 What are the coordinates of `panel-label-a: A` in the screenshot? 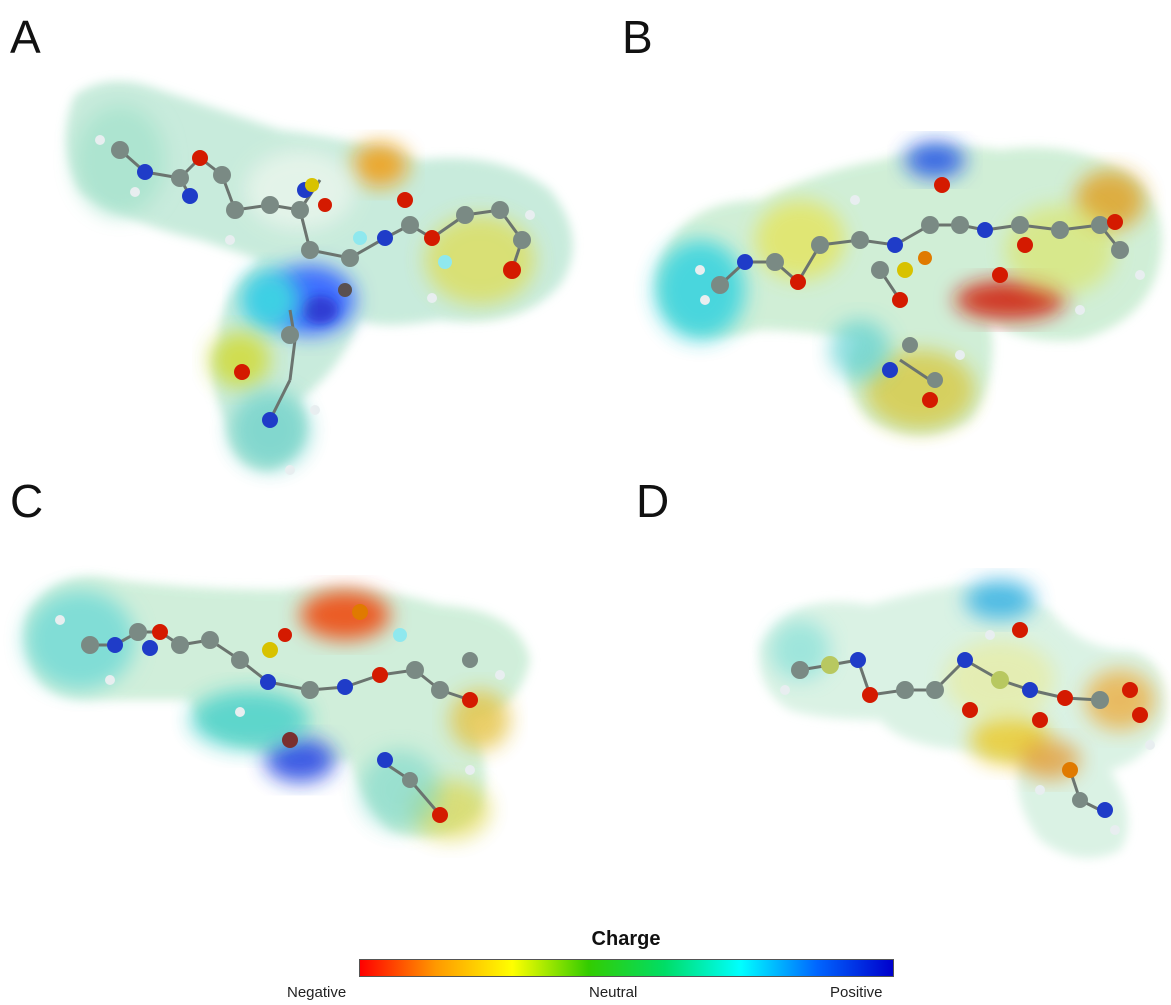 It's located at (25, 37).